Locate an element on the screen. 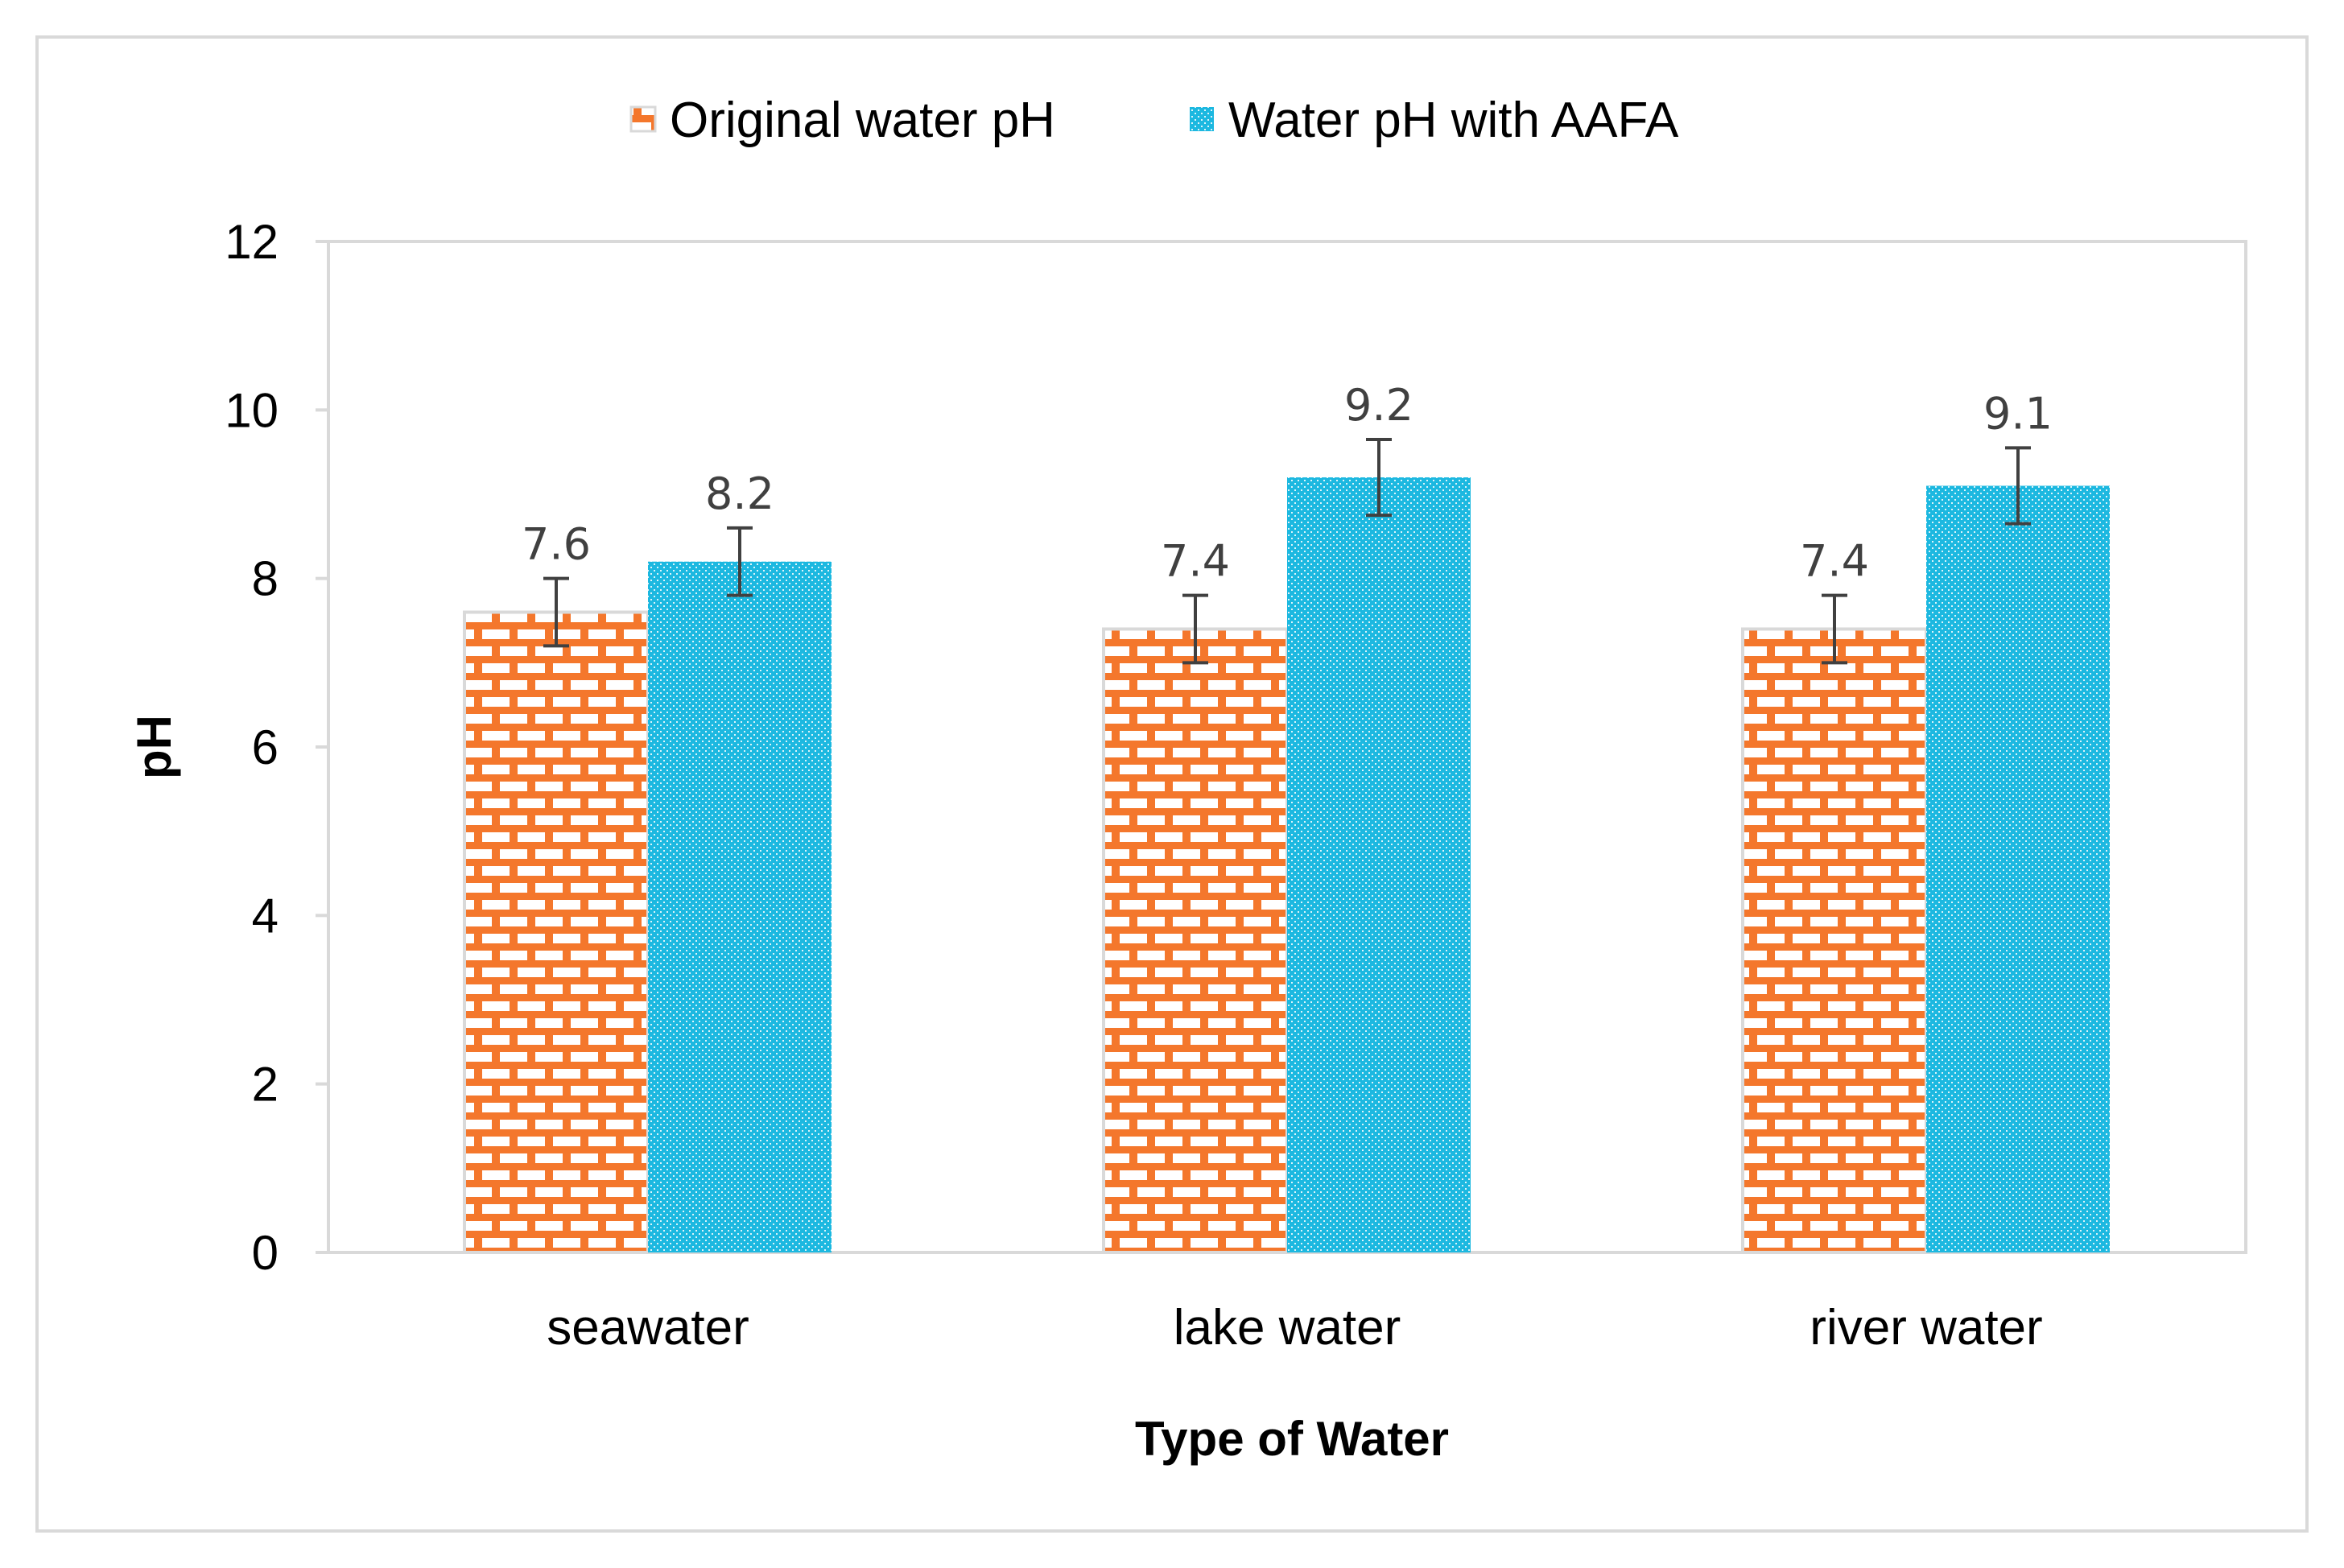  legend-label-aafa: Water pH with AAFA is located at coordinates (1454, 120).